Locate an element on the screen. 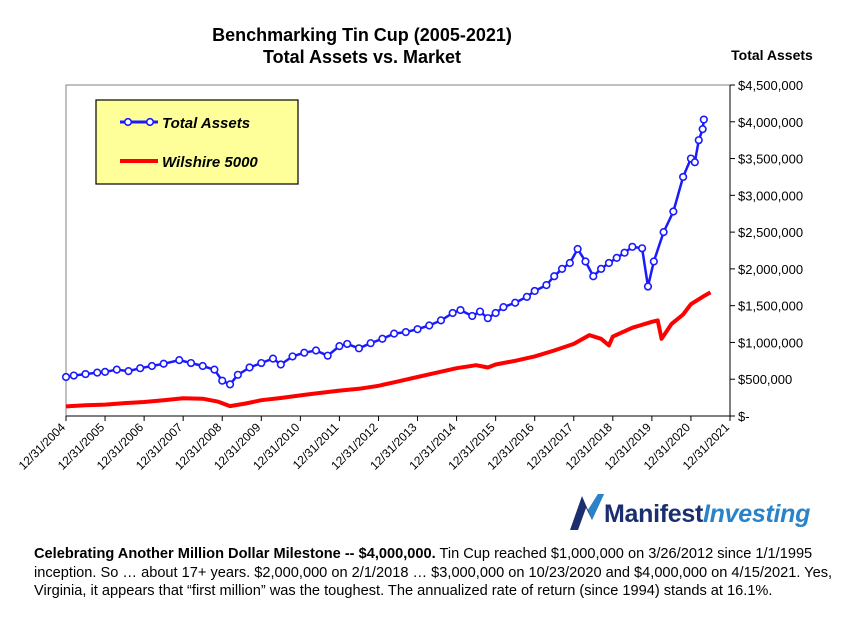  brand-wordmark-part1: Manifest is located at coordinates (654, 514).